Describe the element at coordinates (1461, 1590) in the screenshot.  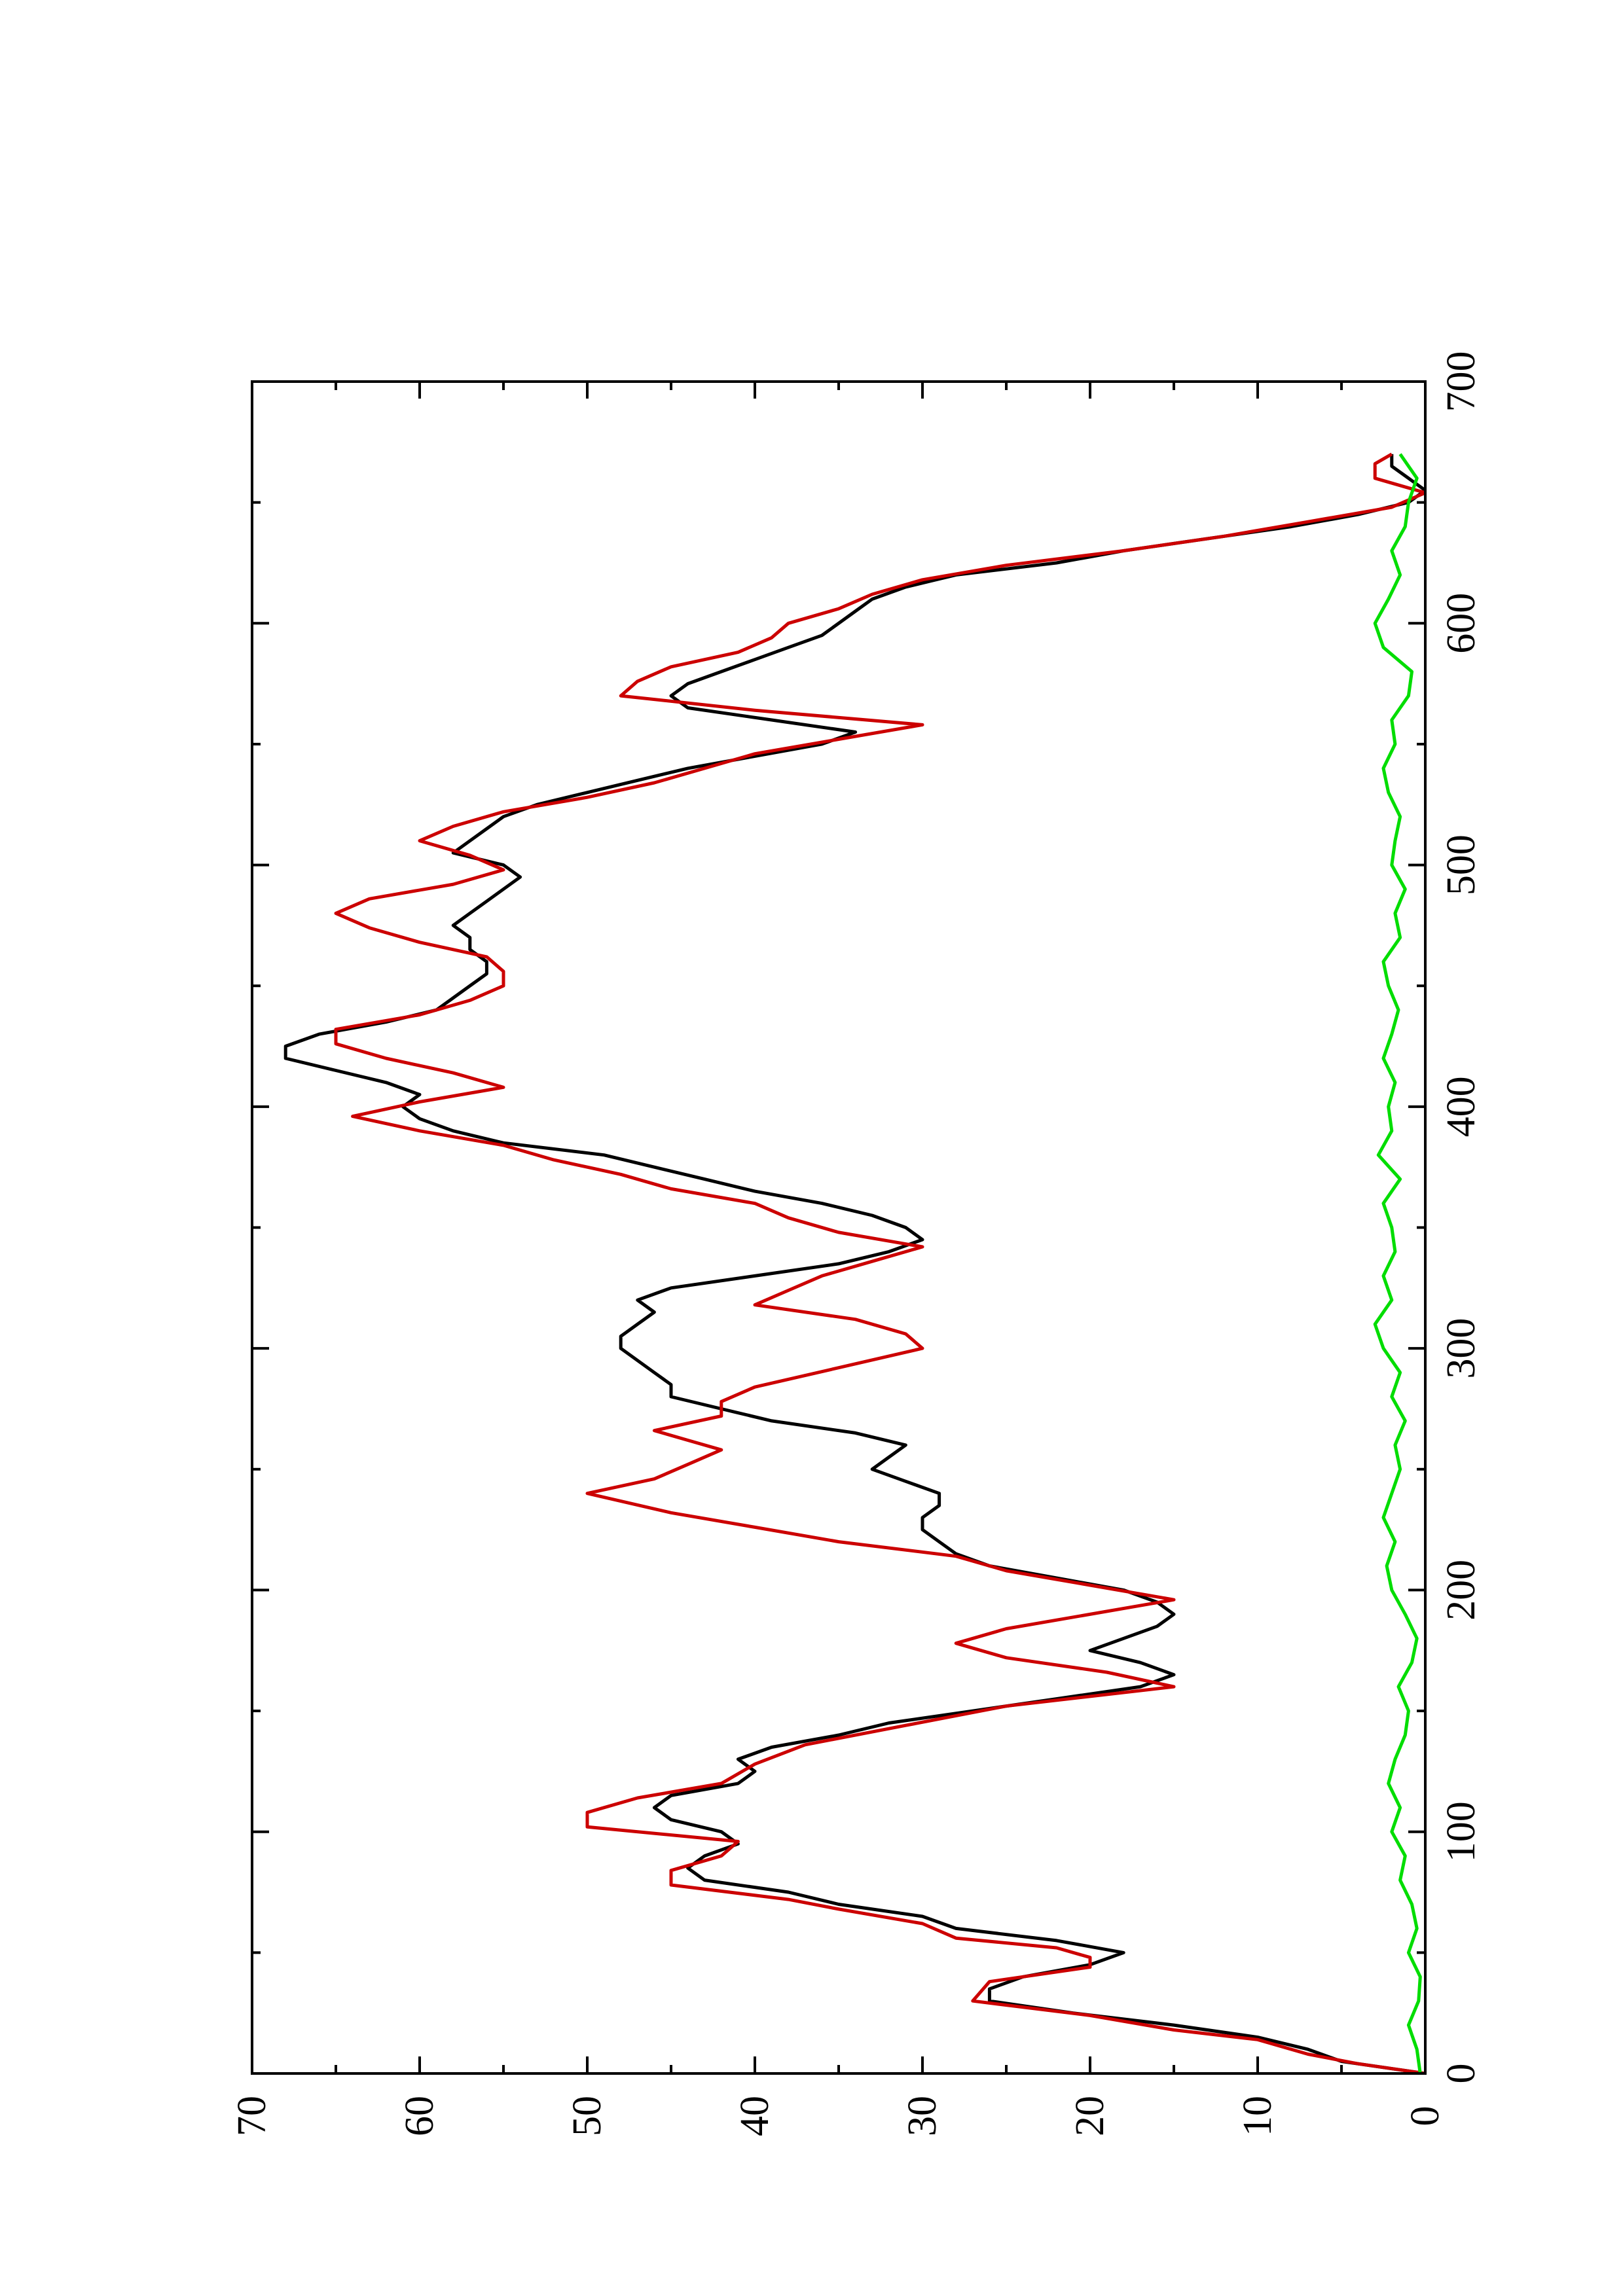
I see `x-tick-label: 200` at that location.